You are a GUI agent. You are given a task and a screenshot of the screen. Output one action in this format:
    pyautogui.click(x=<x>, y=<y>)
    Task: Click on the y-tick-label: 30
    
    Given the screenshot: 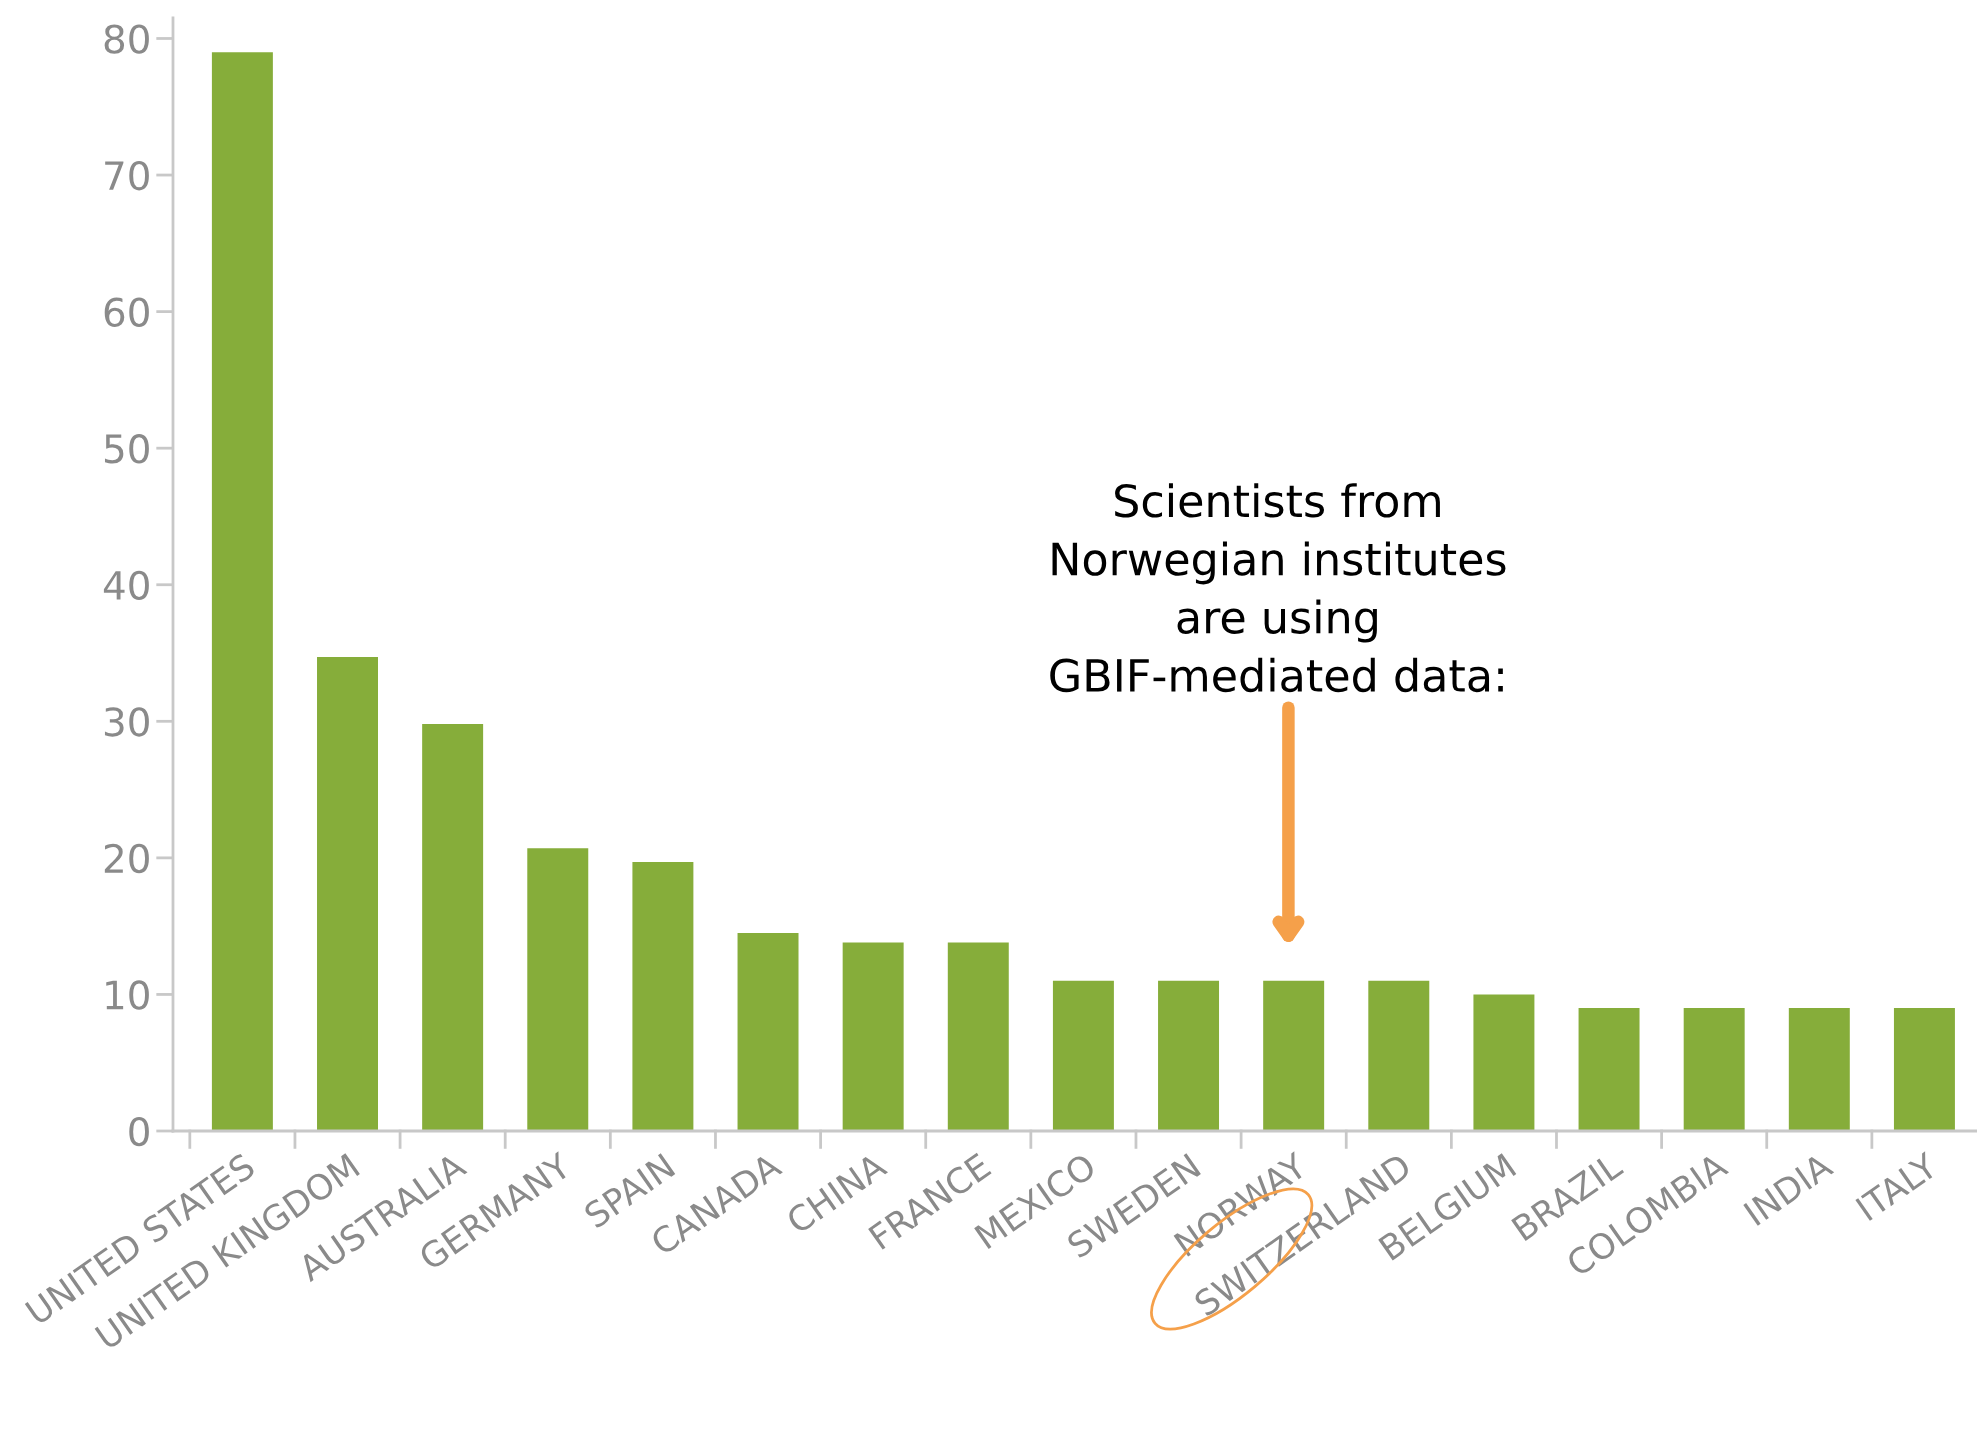 What is the action you would take?
    pyautogui.click(x=126, y=722)
    